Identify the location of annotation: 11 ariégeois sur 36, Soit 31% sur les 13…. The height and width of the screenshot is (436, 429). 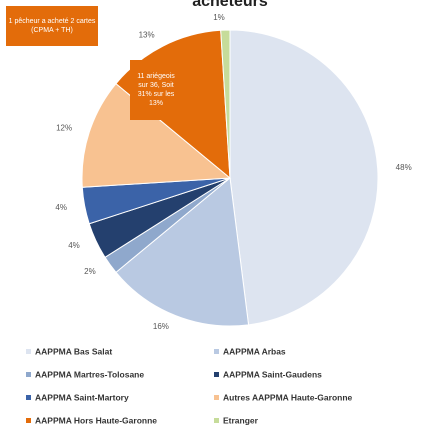
(156, 90).